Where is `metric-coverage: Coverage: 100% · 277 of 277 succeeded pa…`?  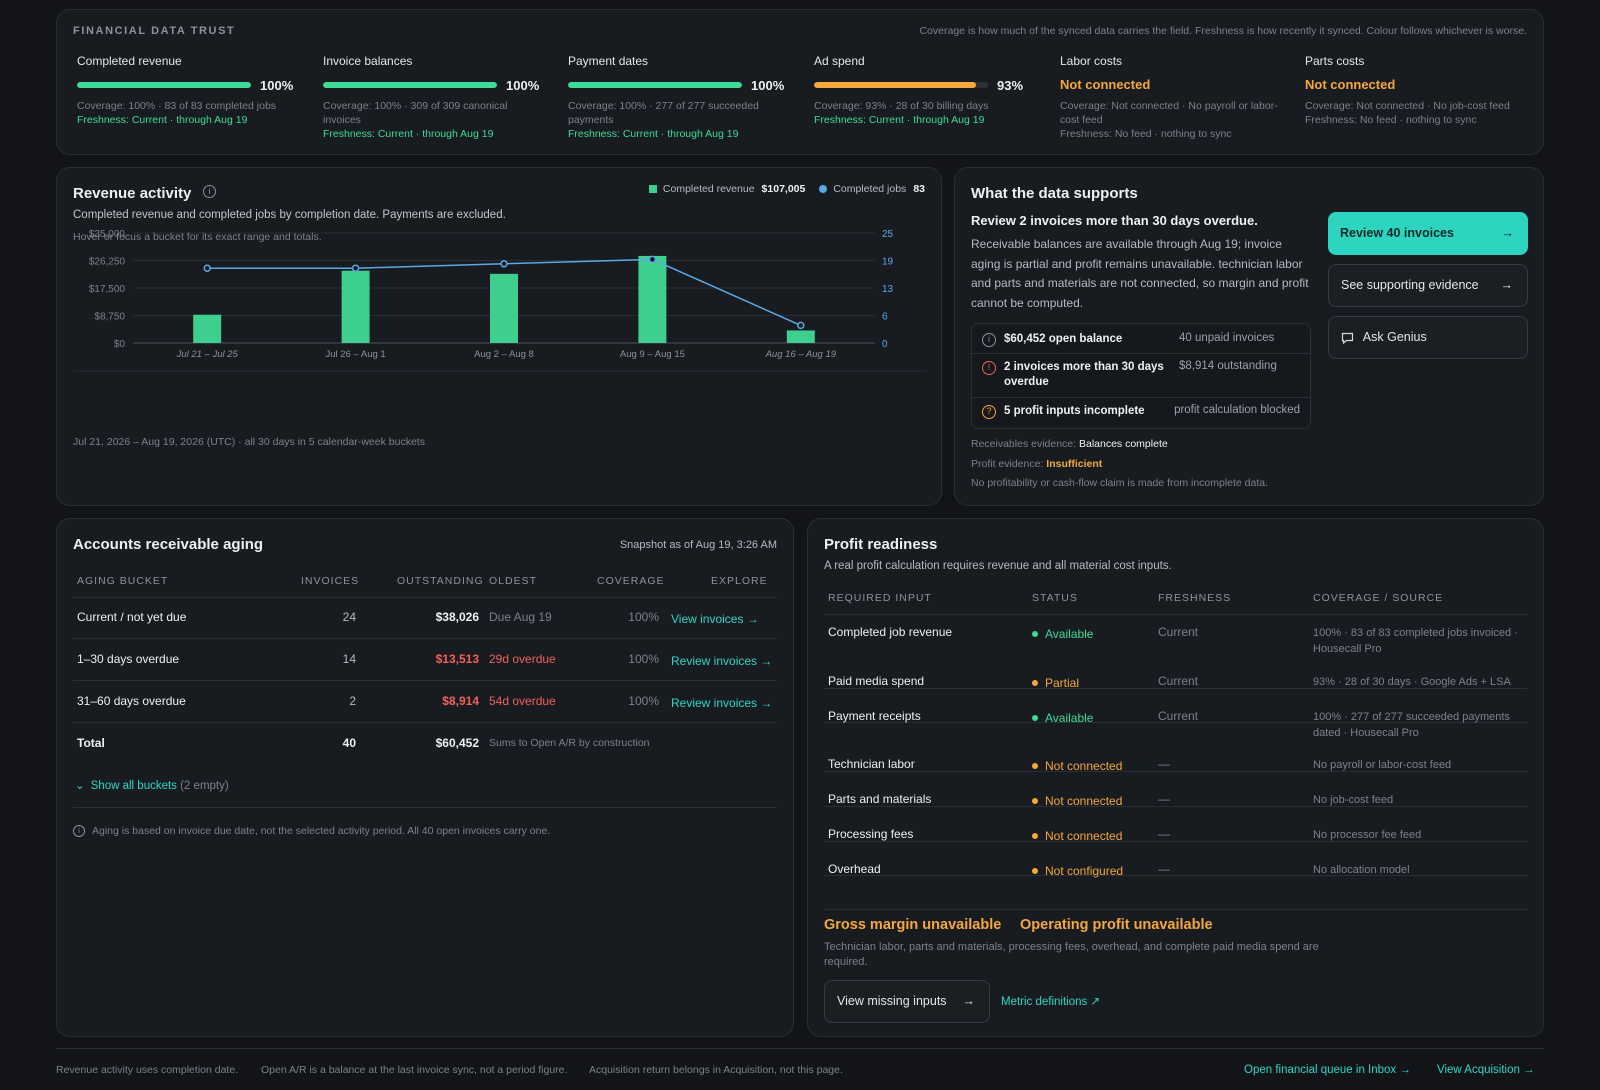
metric-coverage: Coverage: 100% · 277 of 277 succeeded pa… is located at coordinates (663, 113).